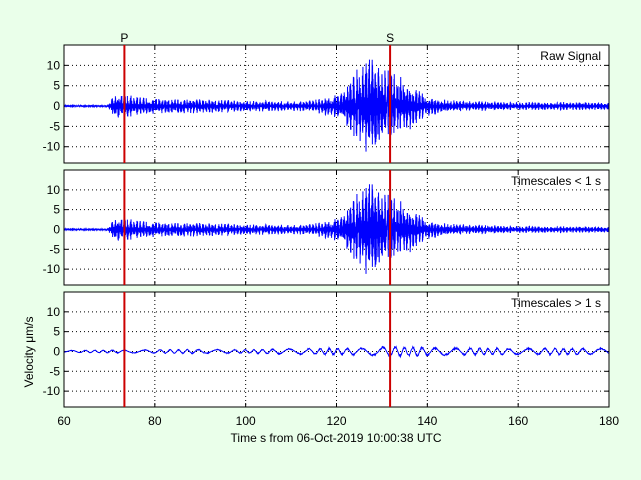 Image resolution: width=641 pixels, height=480 pixels. Describe the element at coordinates (427, 421) in the screenshot. I see `x-tick-label: 140` at that location.